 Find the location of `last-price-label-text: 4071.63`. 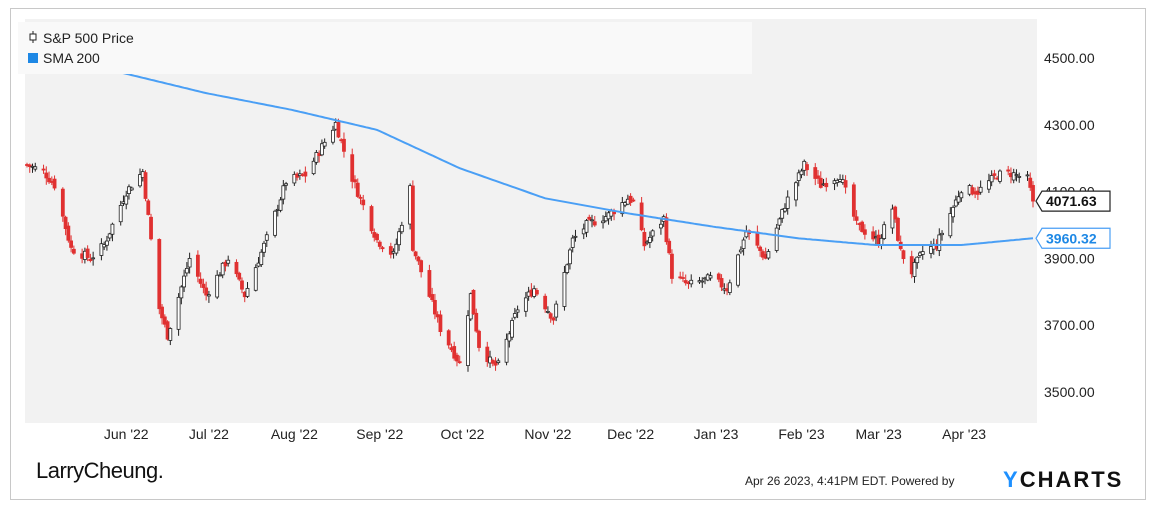

last-price-label-text: 4071.63 is located at coordinates (1071, 201).